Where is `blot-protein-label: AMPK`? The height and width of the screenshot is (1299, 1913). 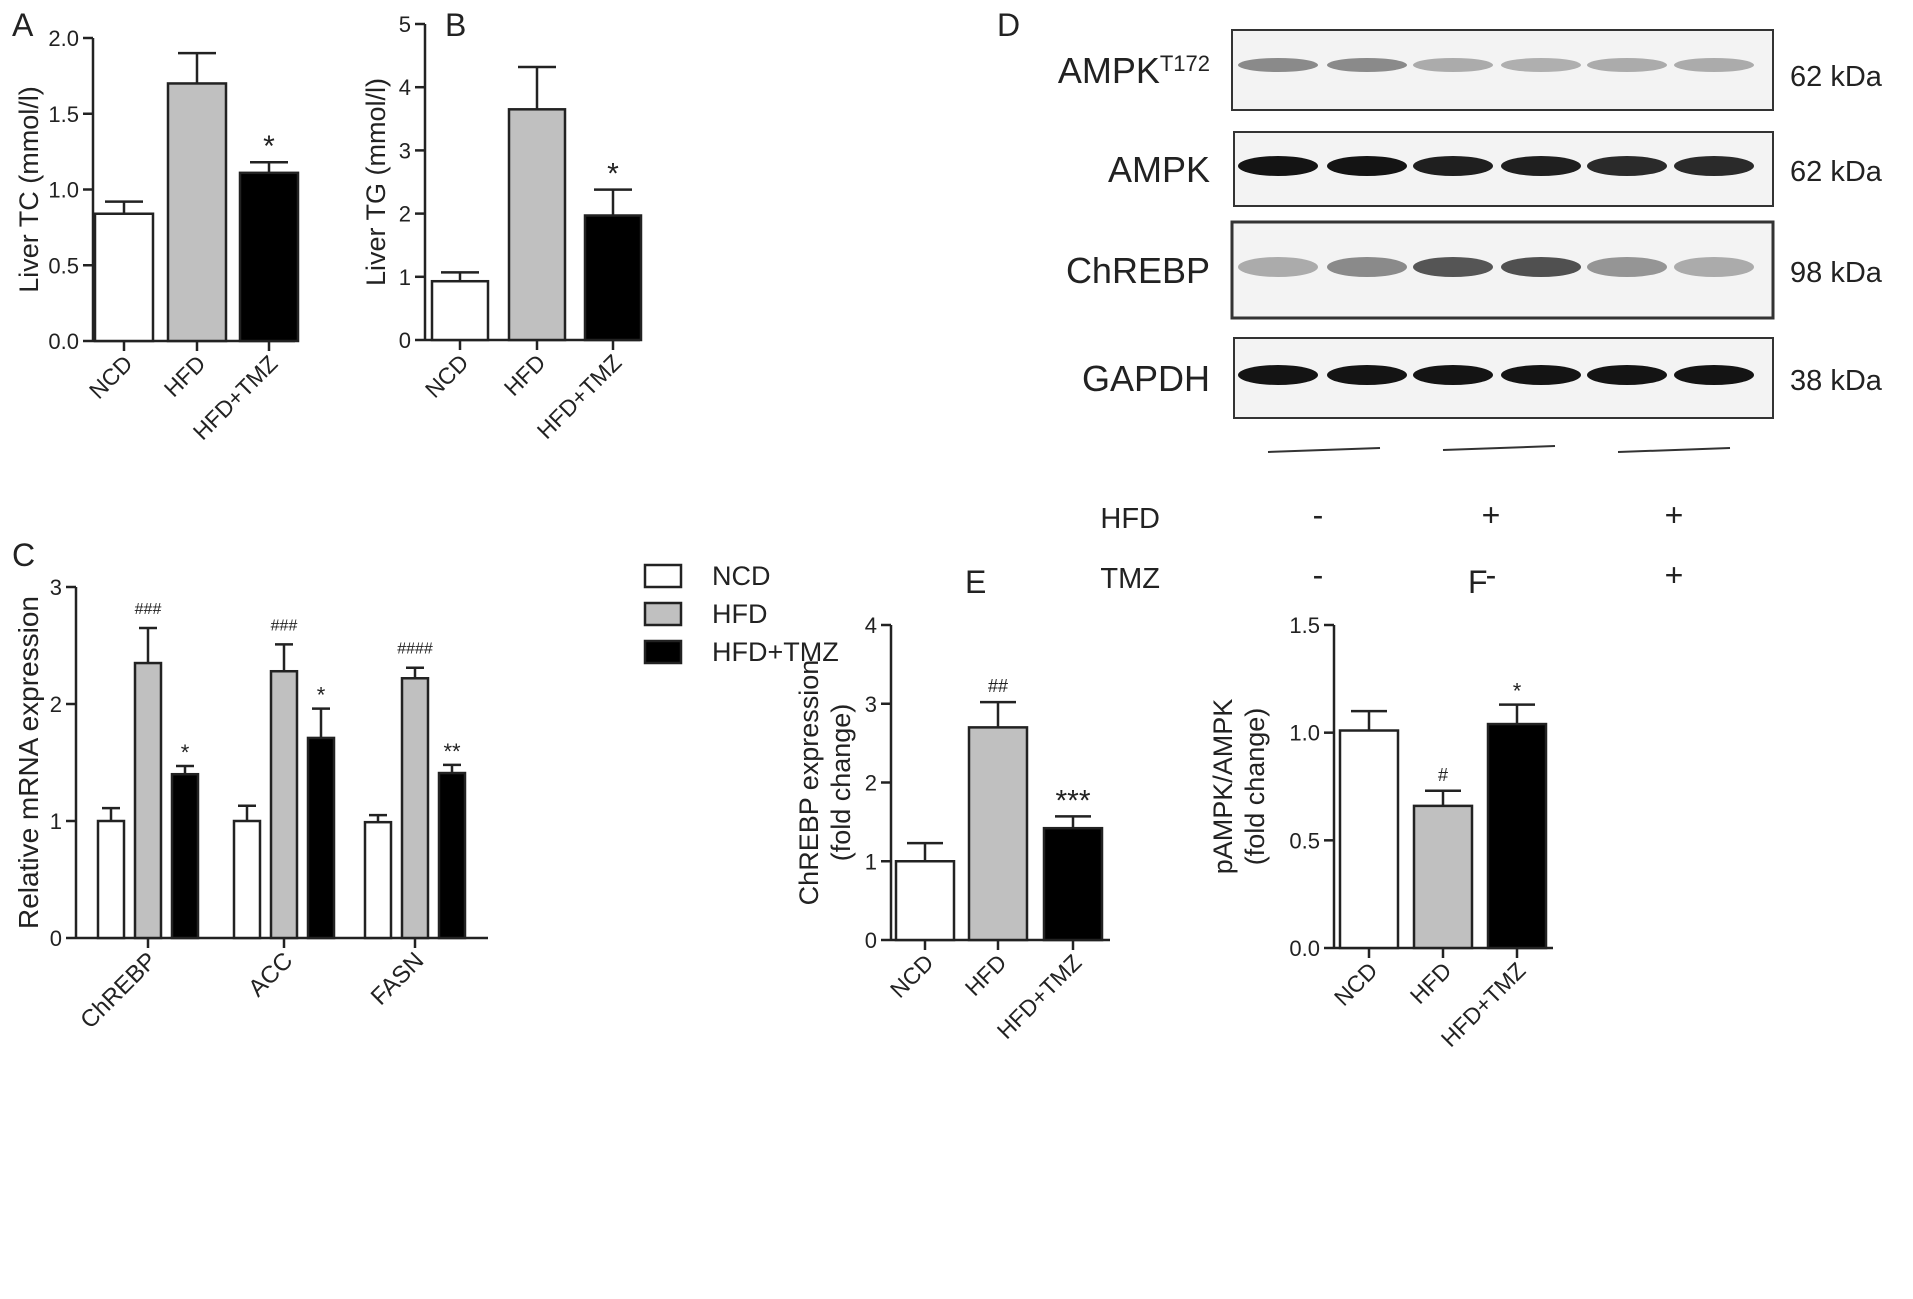
blot-protein-label: AMPK is located at coordinates (1159, 169).